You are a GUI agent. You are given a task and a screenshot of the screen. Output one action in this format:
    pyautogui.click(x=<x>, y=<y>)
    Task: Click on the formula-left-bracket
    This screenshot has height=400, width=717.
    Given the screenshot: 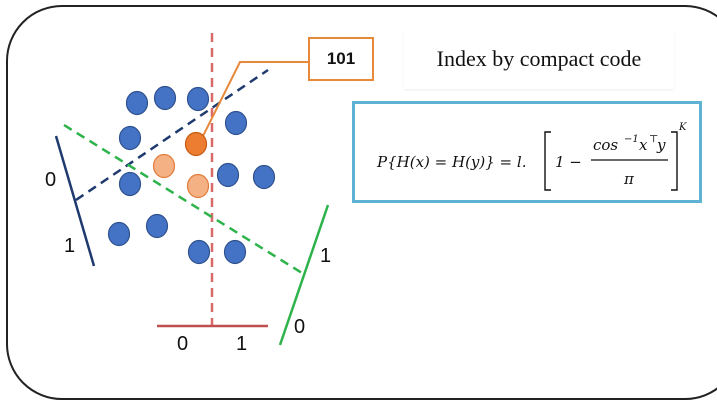 What is the action you would take?
    pyautogui.click(x=547, y=161)
    